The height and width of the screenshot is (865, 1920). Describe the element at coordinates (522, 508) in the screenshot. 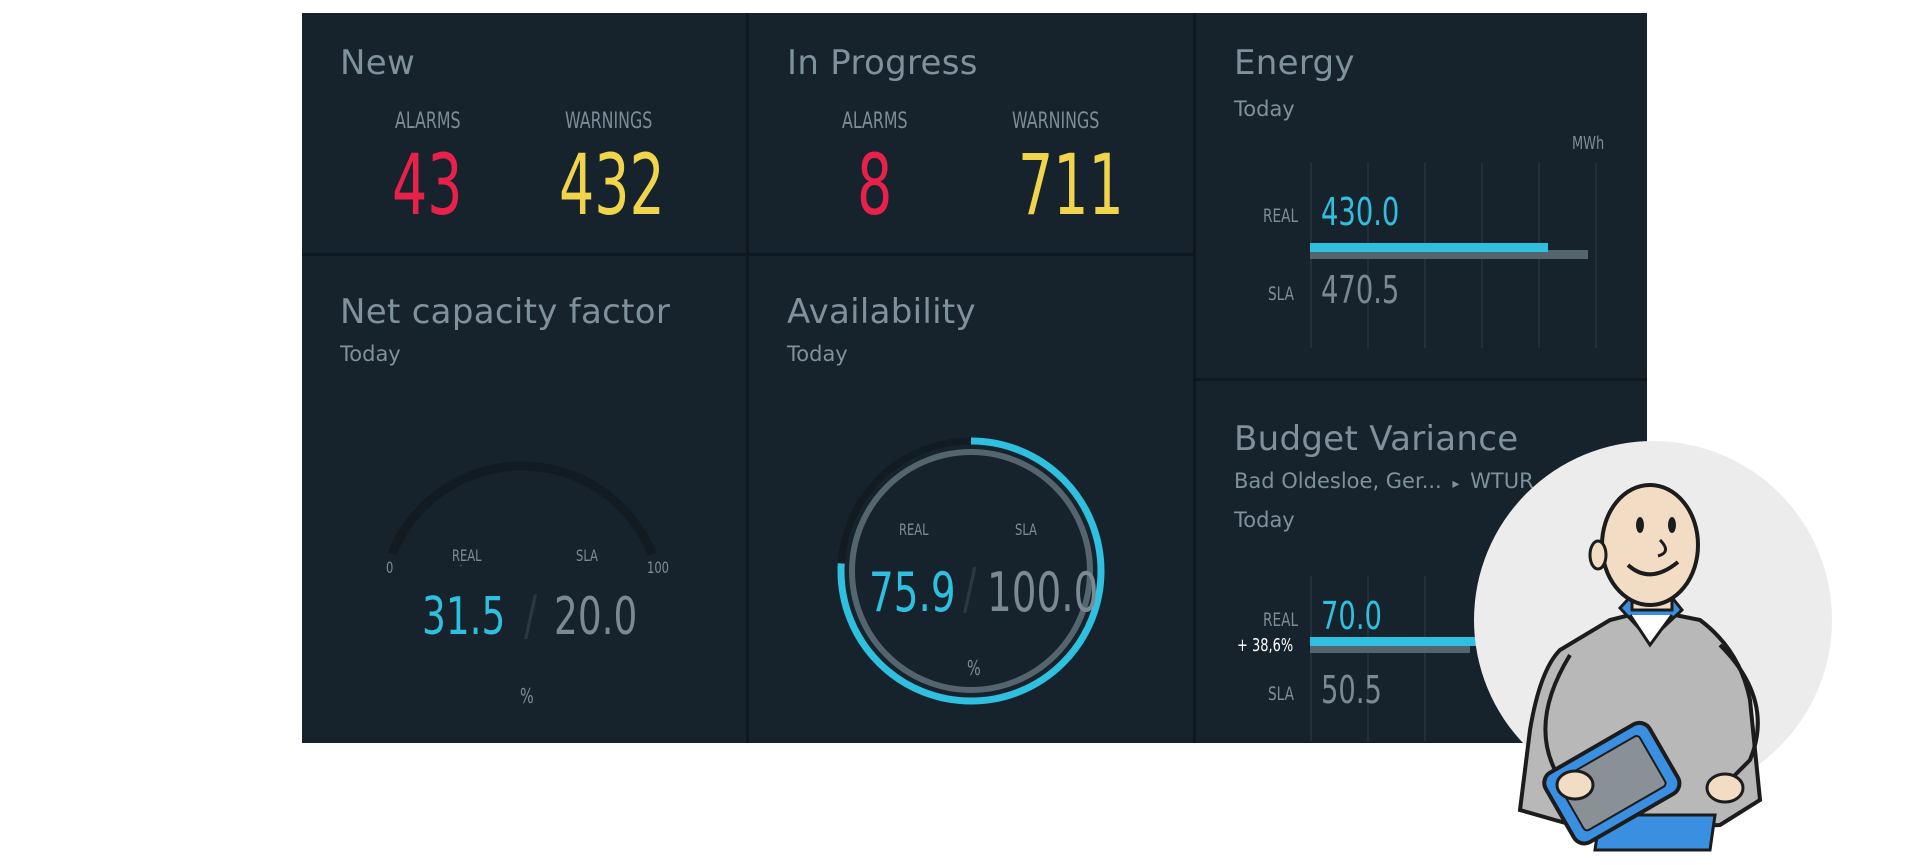

I see `gauge-track` at that location.